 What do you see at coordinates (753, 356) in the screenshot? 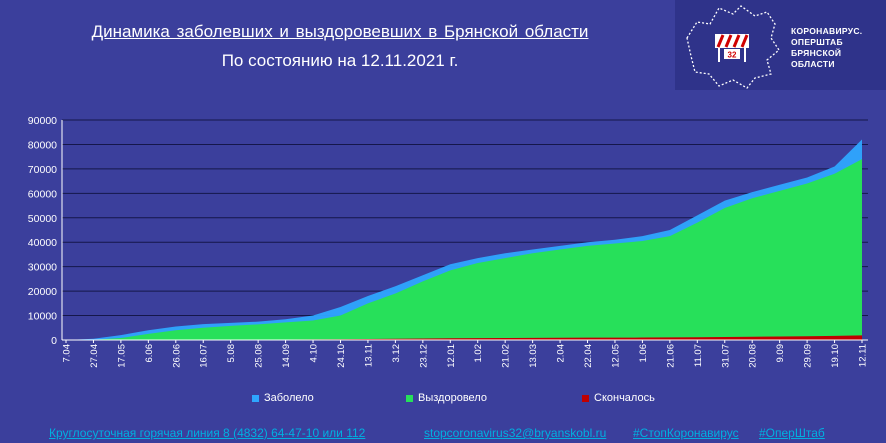
I see `x-tick-label-25: 20.08` at bounding box center [753, 356].